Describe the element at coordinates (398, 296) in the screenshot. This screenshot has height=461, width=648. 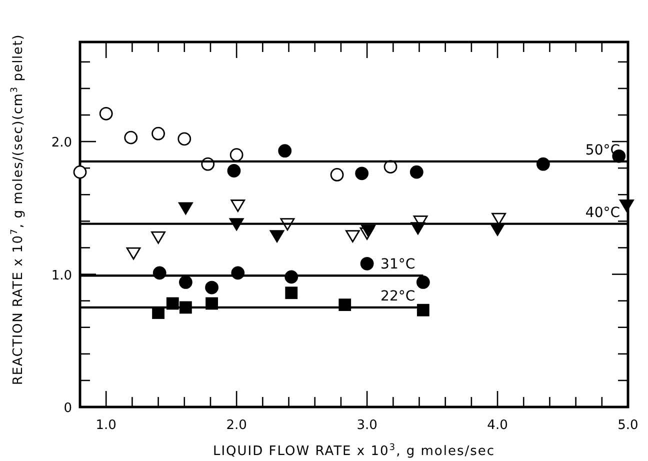
I see `annotation: 22°C` at that location.